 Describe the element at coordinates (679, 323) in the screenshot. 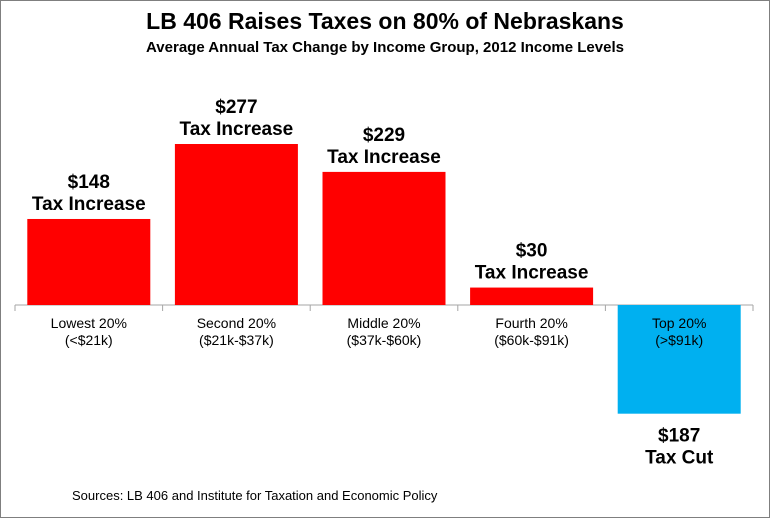

I see `x-tick-label: Top 20%` at that location.